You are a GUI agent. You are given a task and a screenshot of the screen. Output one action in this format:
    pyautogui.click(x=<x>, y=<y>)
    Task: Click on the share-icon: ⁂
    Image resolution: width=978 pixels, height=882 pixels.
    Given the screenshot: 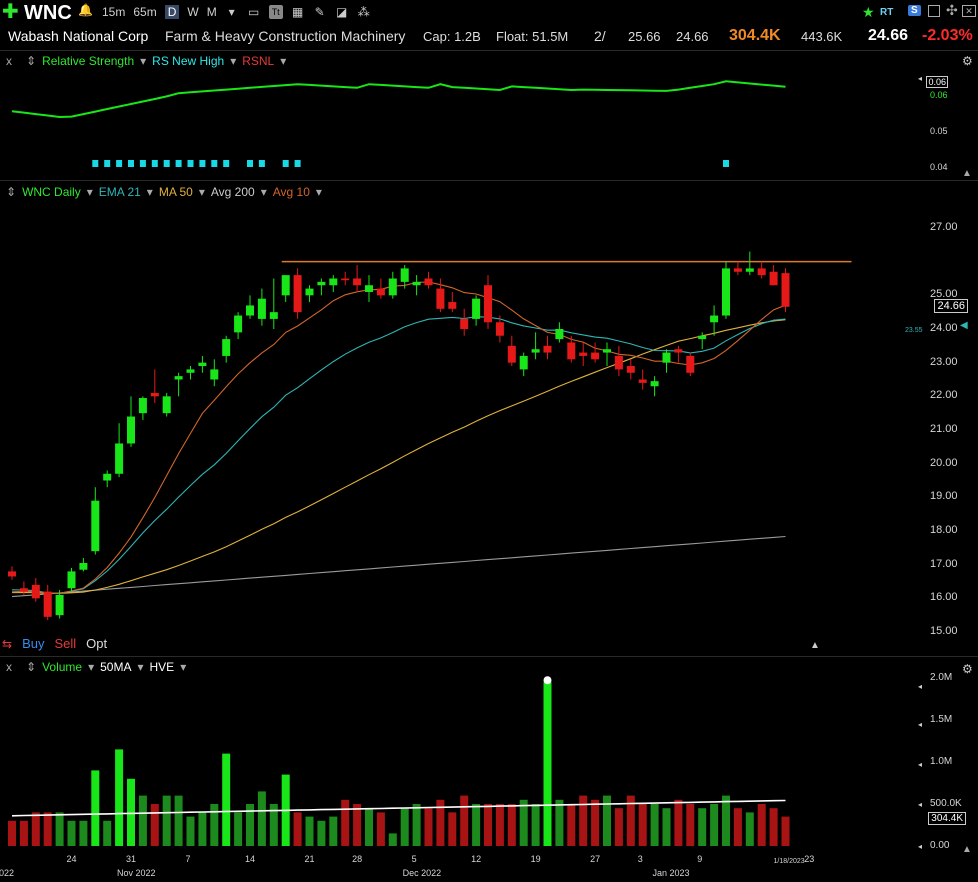 What is the action you would take?
    pyautogui.click(x=363, y=12)
    